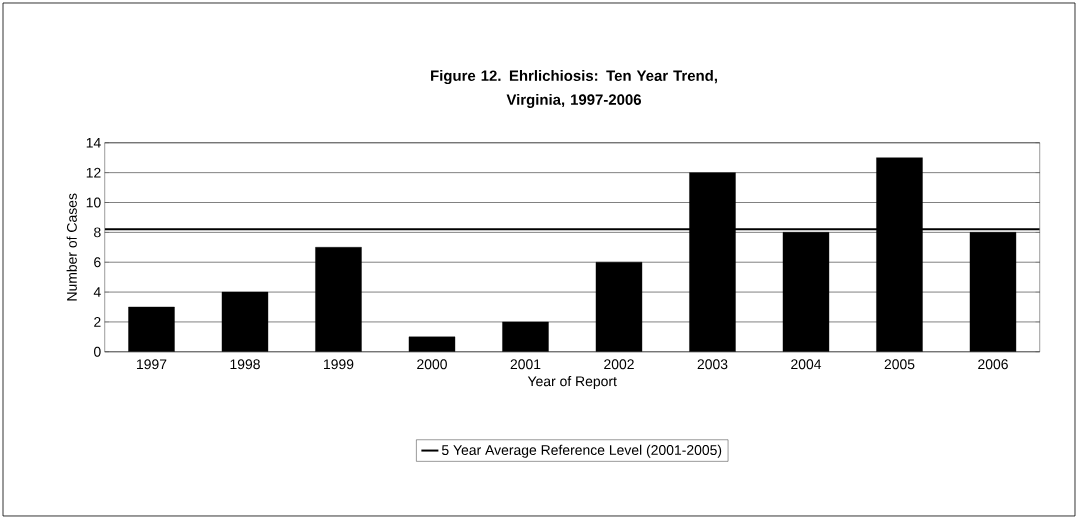 The height and width of the screenshot is (519, 1078). I want to click on chart-title: Figure 12. Ehrlichiosis: Ten Year Trend, Virginia, 1997-2006, so click(574, 89).